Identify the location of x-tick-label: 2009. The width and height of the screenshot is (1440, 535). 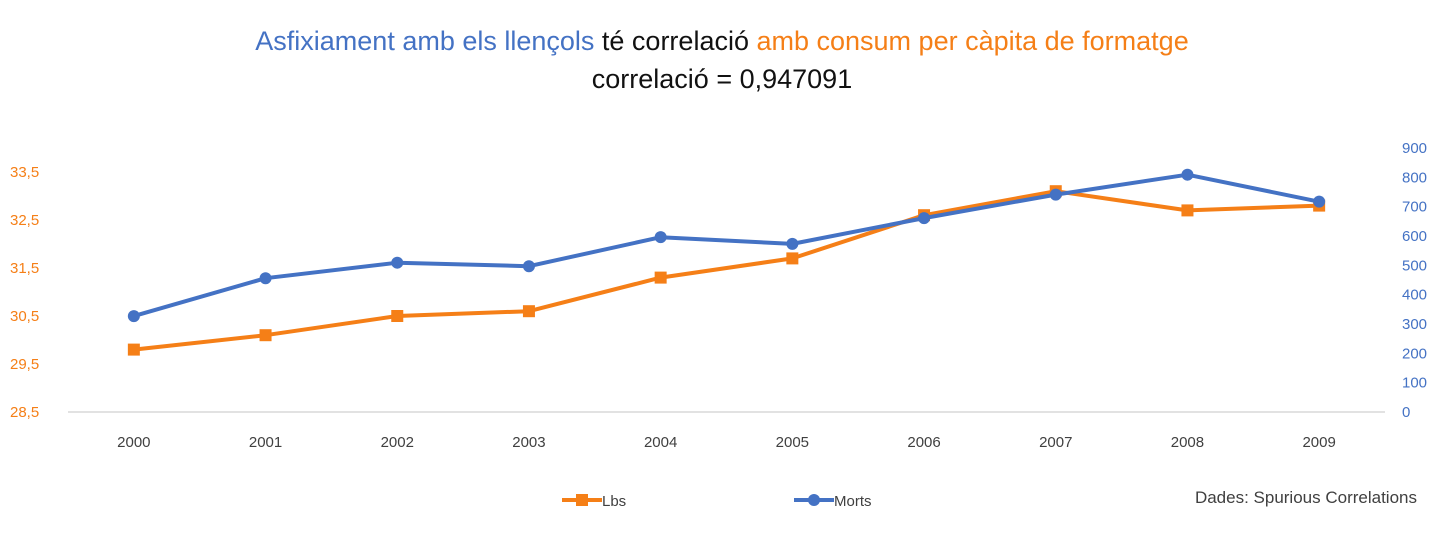
(1318, 442).